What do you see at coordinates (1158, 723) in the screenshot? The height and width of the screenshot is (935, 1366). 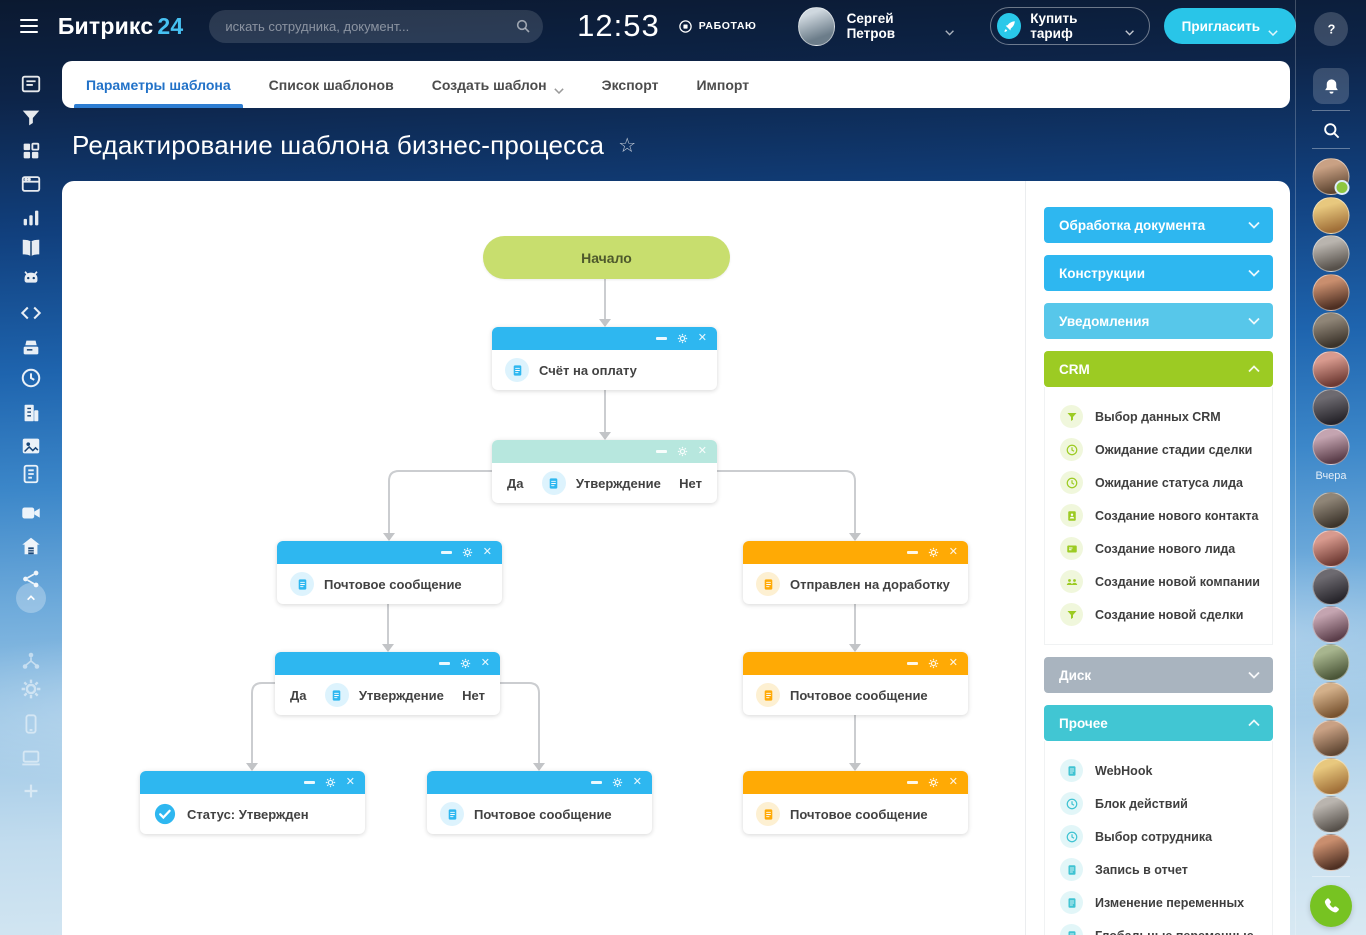 I see `section-other: Прочее` at bounding box center [1158, 723].